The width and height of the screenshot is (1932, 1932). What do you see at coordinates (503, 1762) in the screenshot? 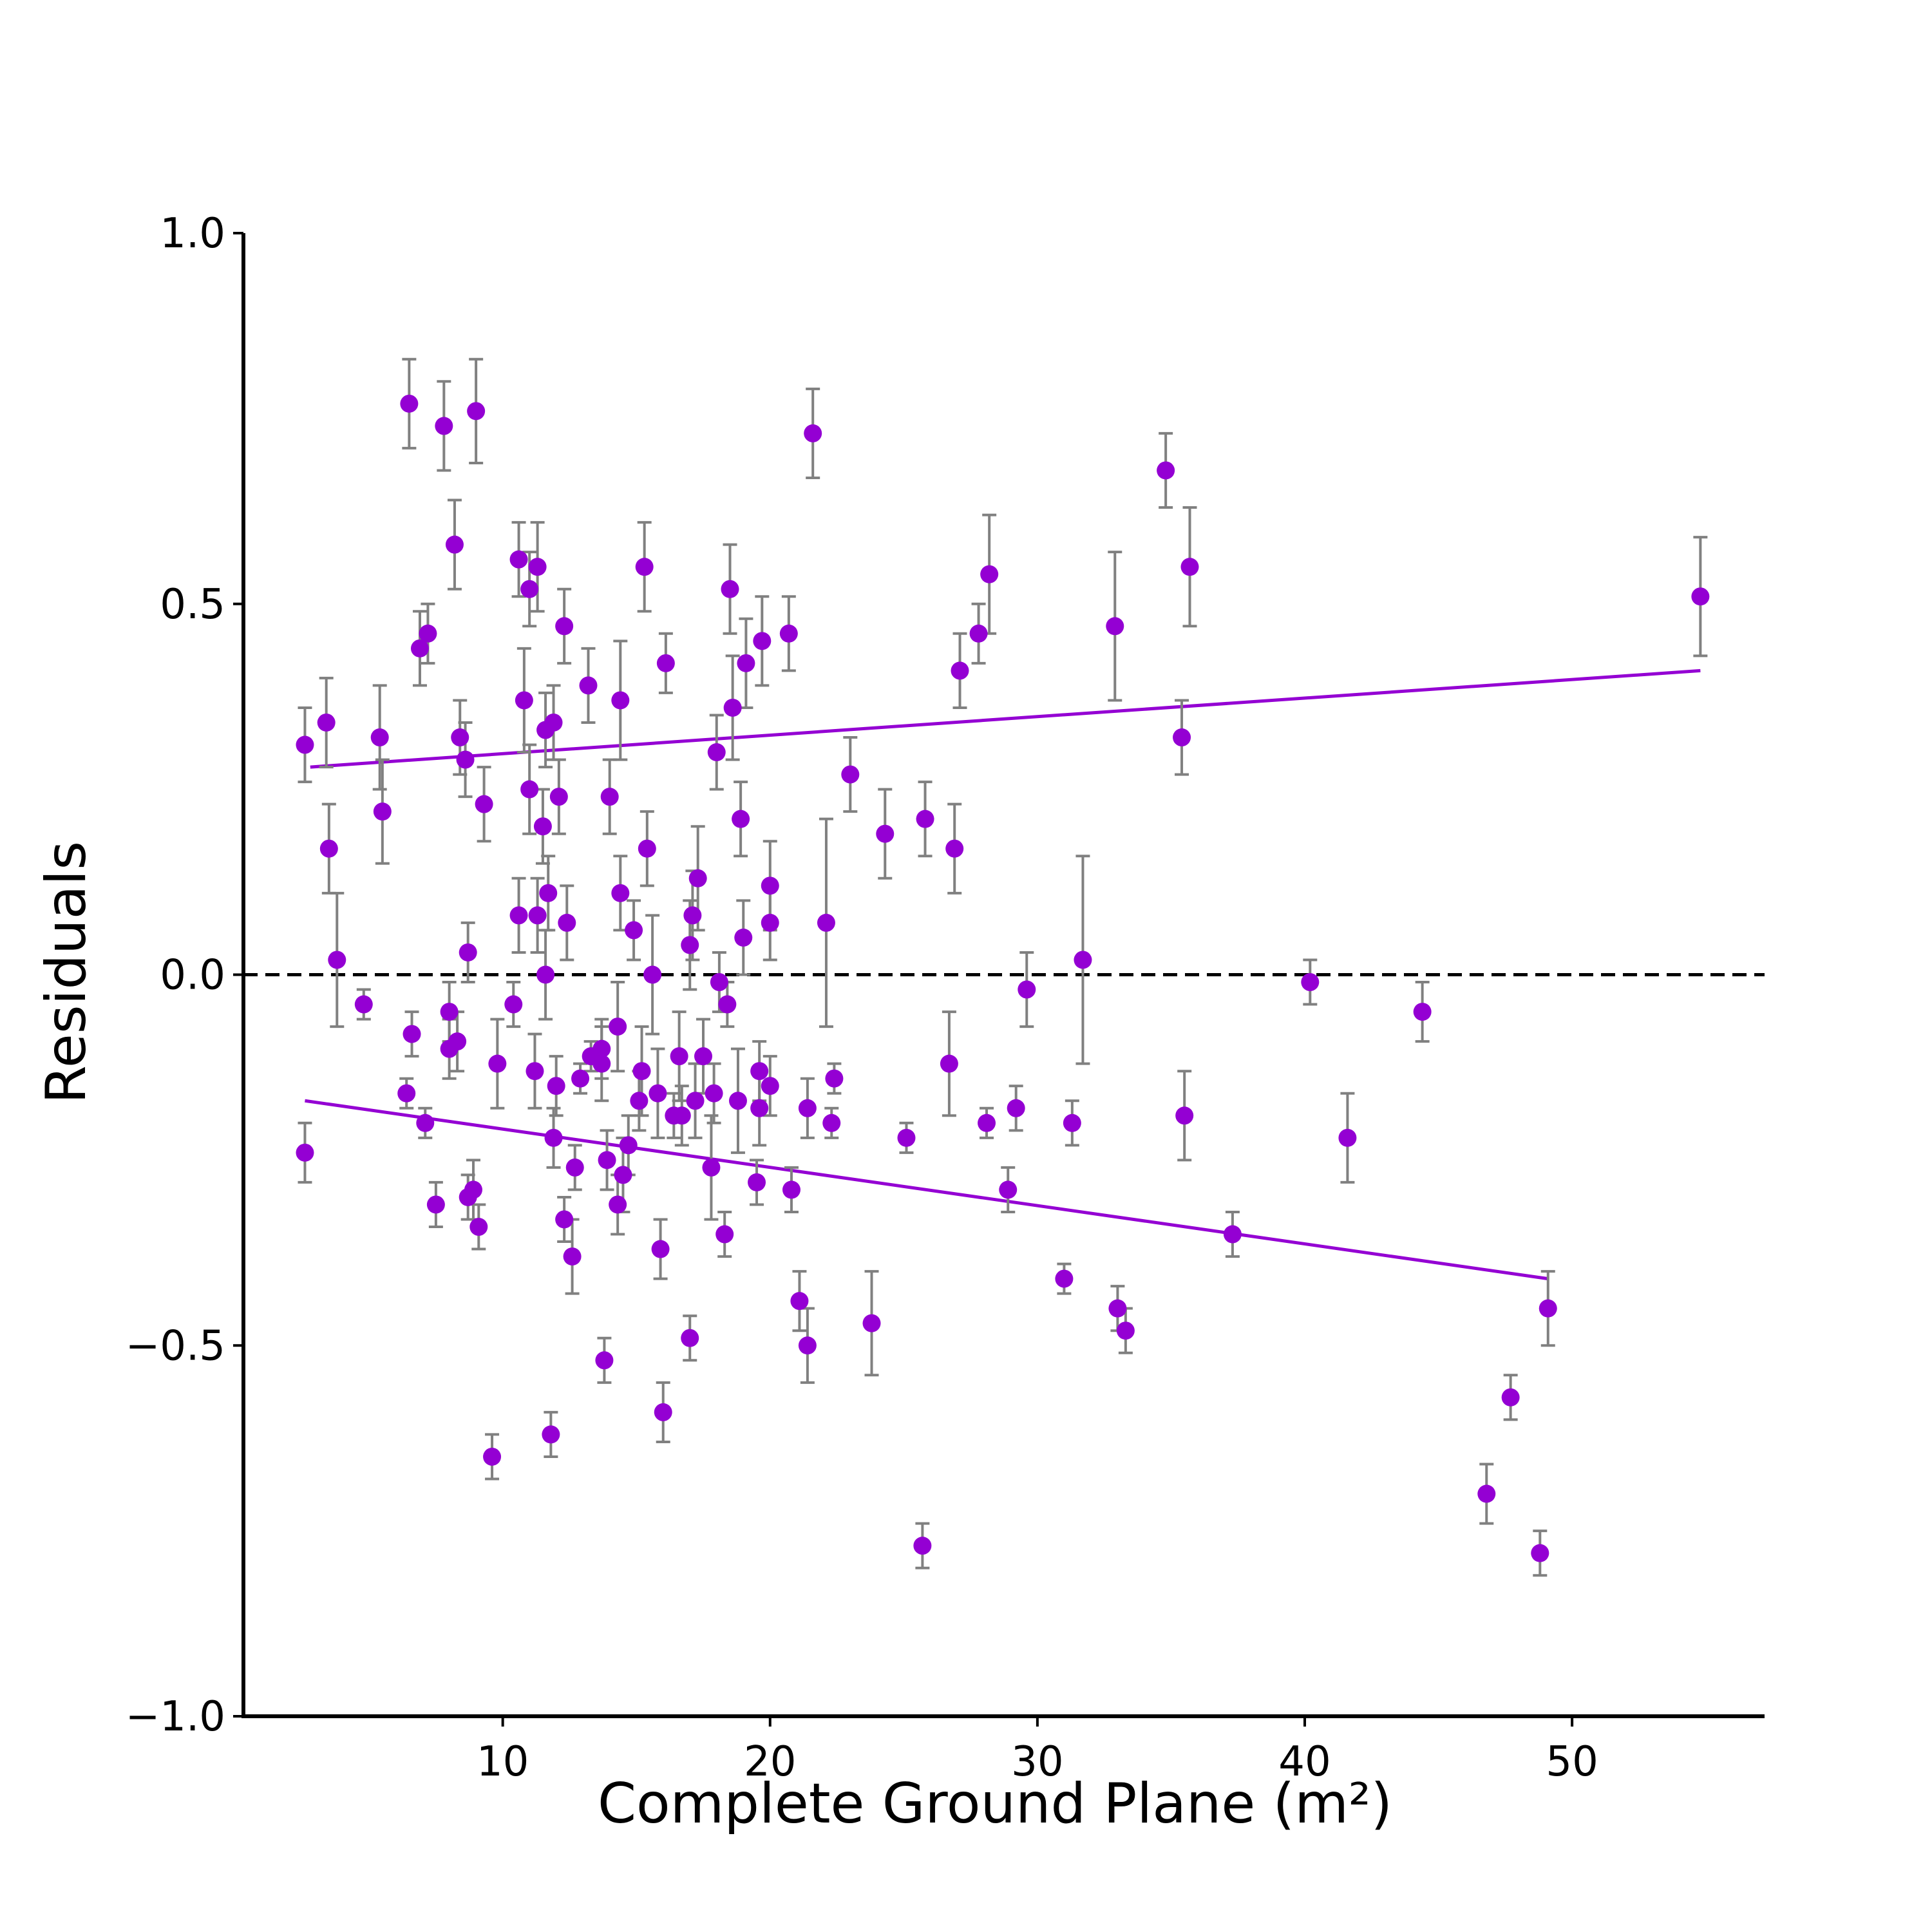
I see `x-tick-label: 10` at bounding box center [503, 1762].